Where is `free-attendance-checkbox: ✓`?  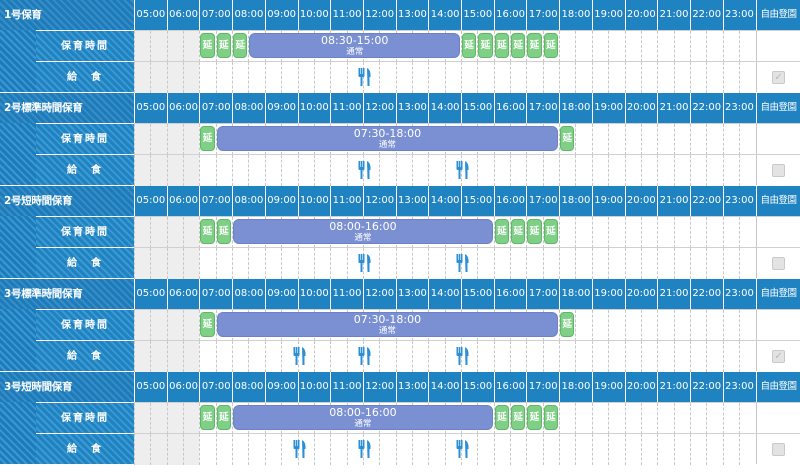 free-attendance-checkbox: ✓ is located at coordinates (778, 77).